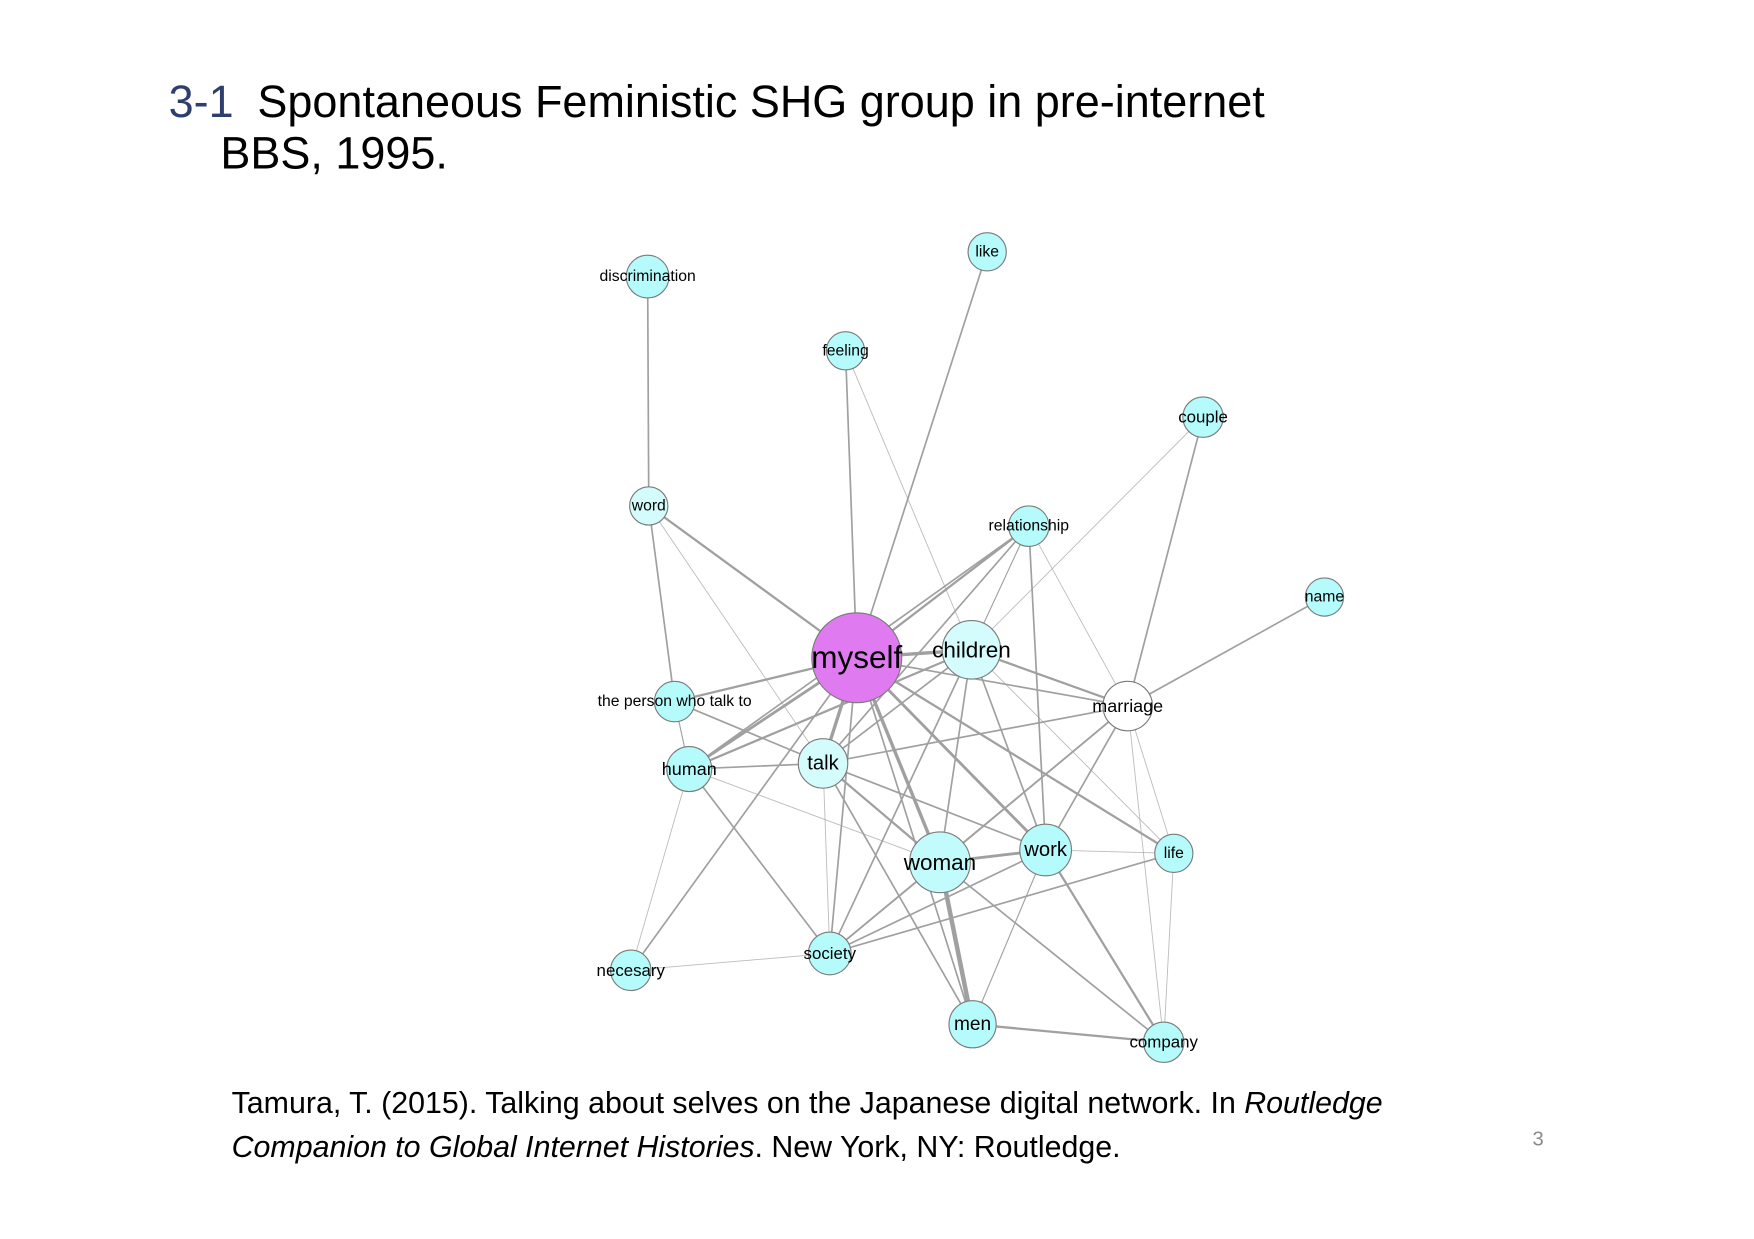 This screenshot has width=1754, height=1239. I want to click on edge-marriage-talk, so click(975, 735).